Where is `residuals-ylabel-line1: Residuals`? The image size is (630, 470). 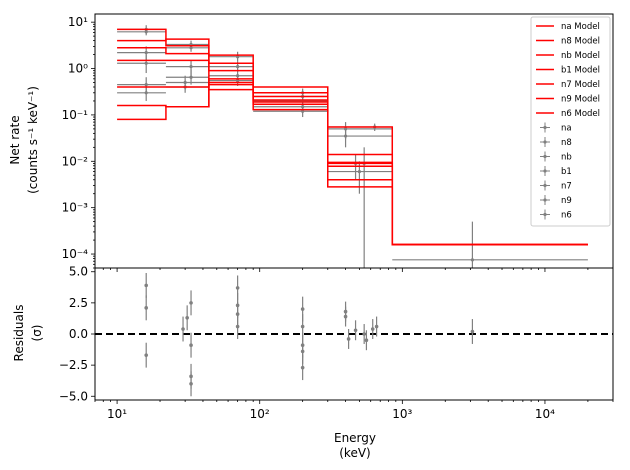 residuals-ylabel-line1: Residuals is located at coordinates (19, 333).